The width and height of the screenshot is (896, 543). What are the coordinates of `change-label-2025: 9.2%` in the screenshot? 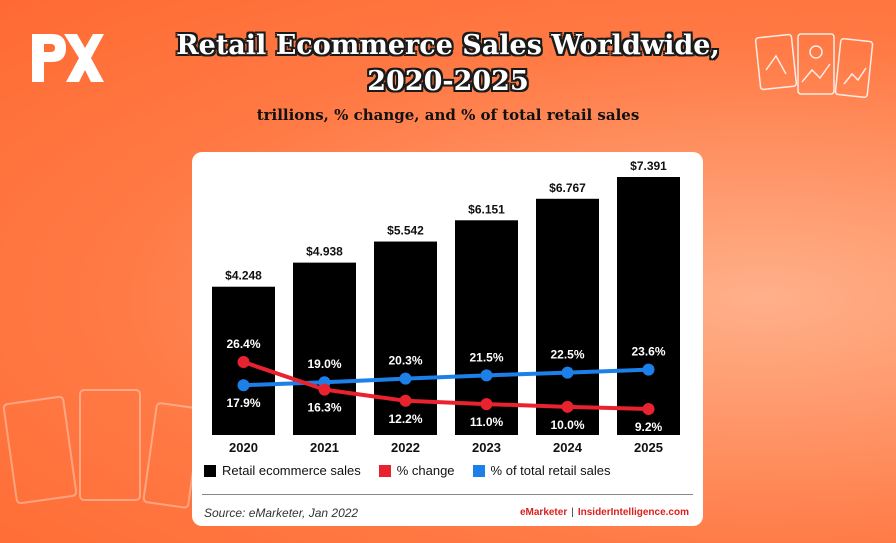 It's located at (649, 427).